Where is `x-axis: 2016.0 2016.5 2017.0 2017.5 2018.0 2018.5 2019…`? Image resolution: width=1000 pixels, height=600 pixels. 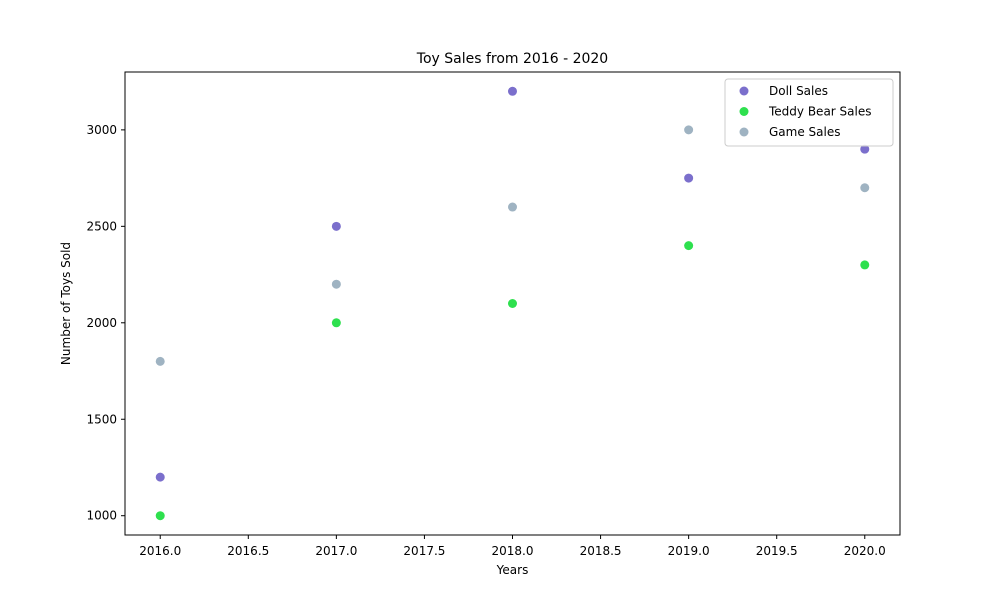 x-axis: 2016.0 2016.5 2017.0 2017.5 2018.0 2018.5 2019… is located at coordinates (512, 546).